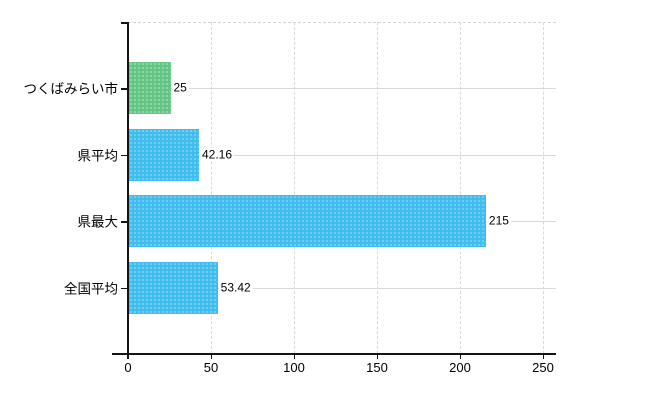  What do you see at coordinates (543, 367) in the screenshot?
I see `x-tick-label: 250` at bounding box center [543, 367].